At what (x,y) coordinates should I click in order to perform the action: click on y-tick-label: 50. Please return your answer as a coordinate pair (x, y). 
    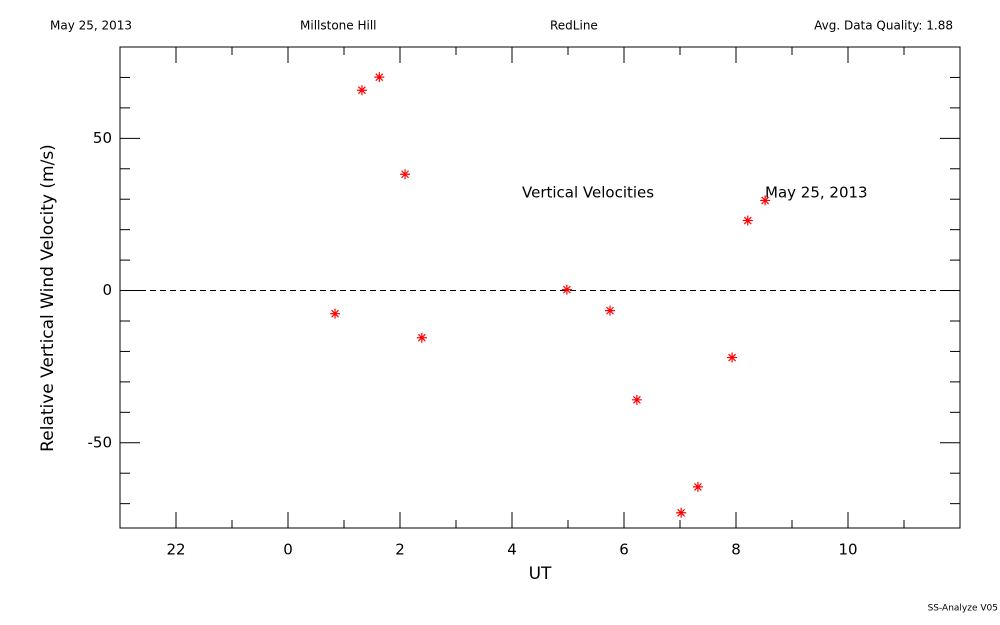
    Looking at the image, I should click on (102, 138).